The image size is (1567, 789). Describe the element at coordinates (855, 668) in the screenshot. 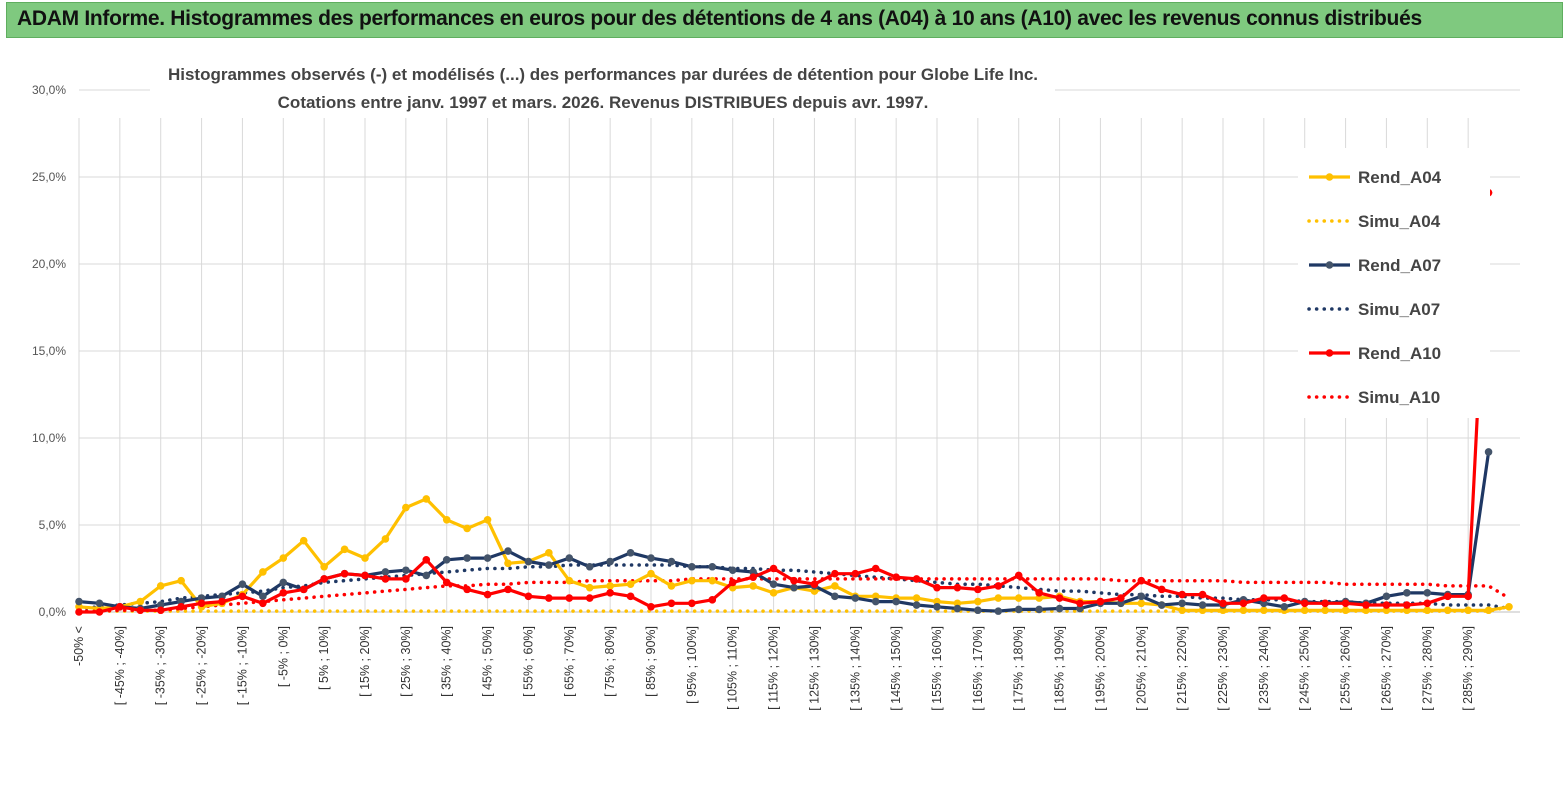

I see `x-tick-label: [ 135% ; 140%]` at that location.